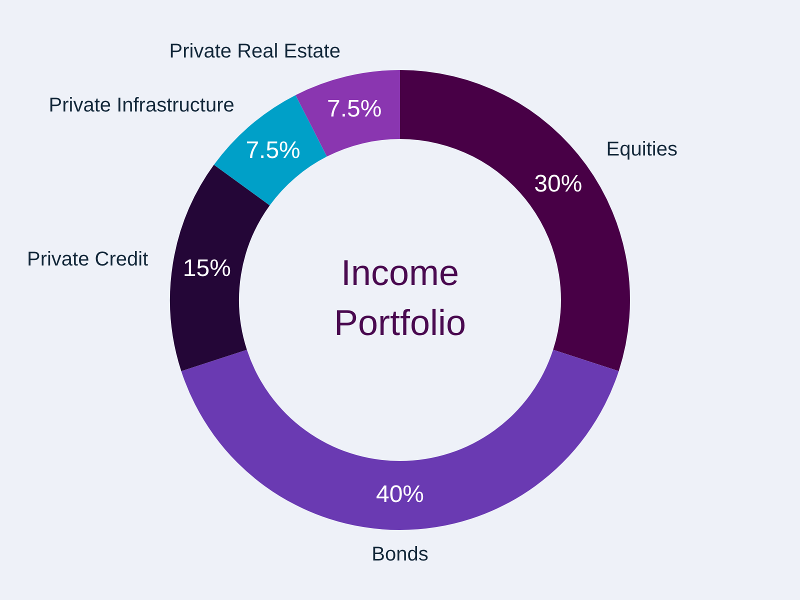 This screenshot has width=800, height=600. Describe the element at coordinates (206, 268) in the screenshot. I see `data-label: 15%` at that location.